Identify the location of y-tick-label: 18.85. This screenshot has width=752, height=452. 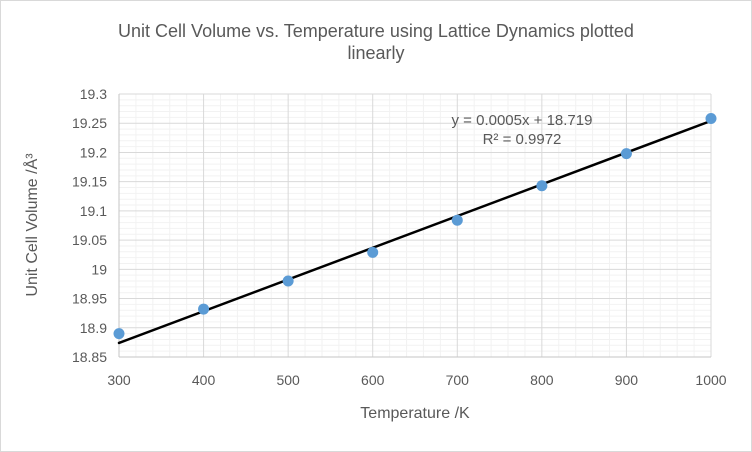
(89, 357).